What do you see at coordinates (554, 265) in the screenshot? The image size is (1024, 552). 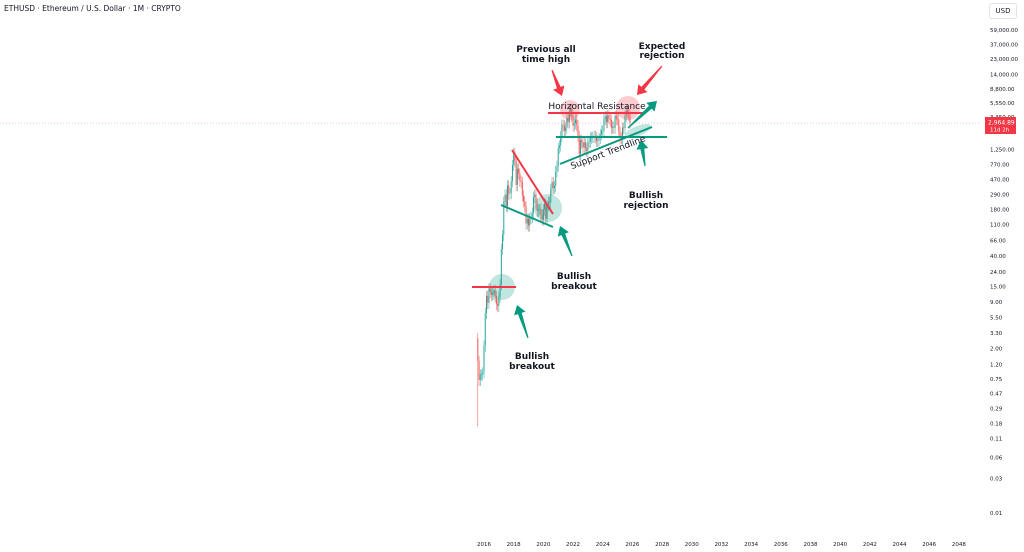 I see `candles` at bounding box center [554, 265].